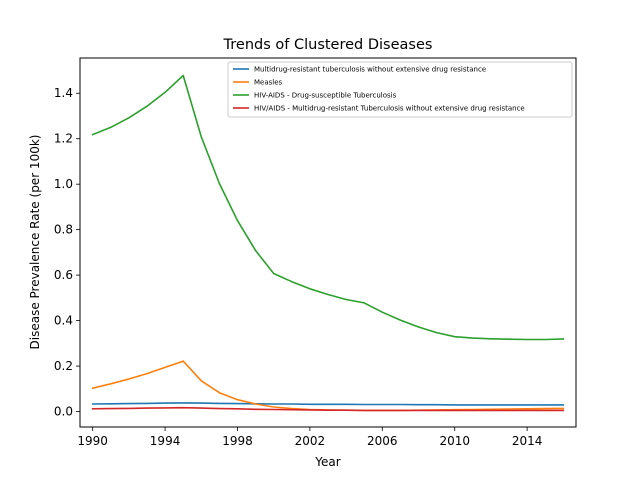 The width and height of the screenshot is (640, 480). I want to click on x-tick-label: 2006, so click(382, 441).